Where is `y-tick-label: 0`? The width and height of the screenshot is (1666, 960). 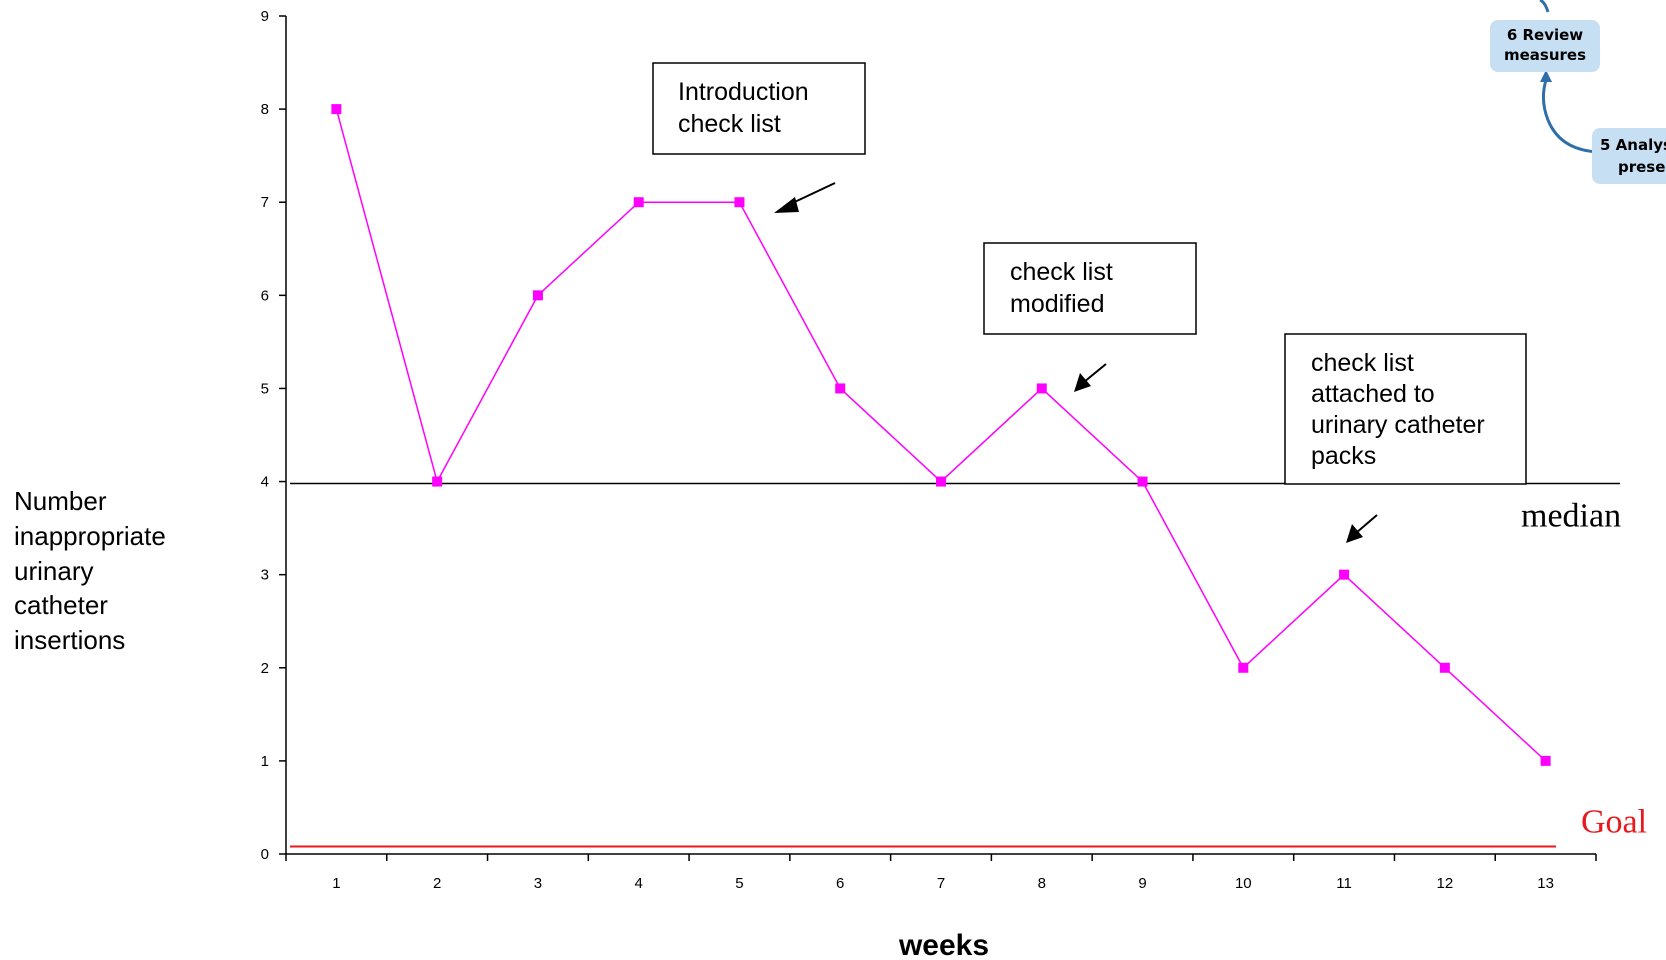 y-tick-label: 0 is located at coordinates (265, 854).